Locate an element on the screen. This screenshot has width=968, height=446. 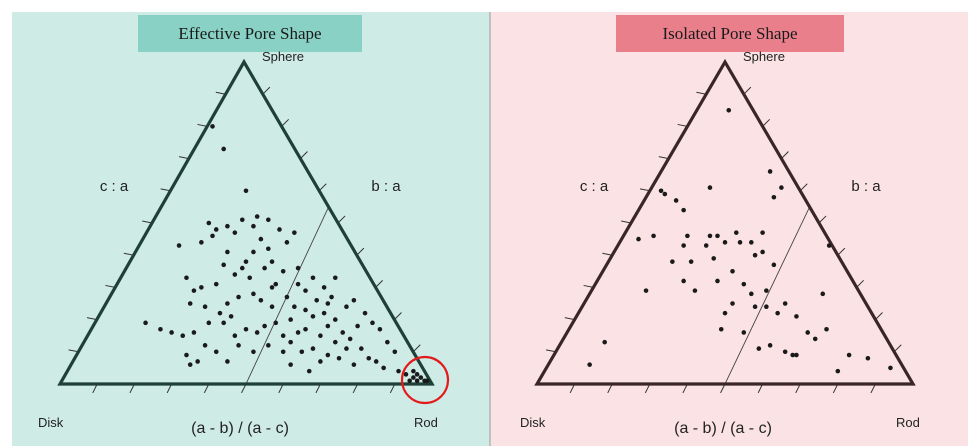
vertex-label-bottom-left: Disk is located at coordinates (533, 422).